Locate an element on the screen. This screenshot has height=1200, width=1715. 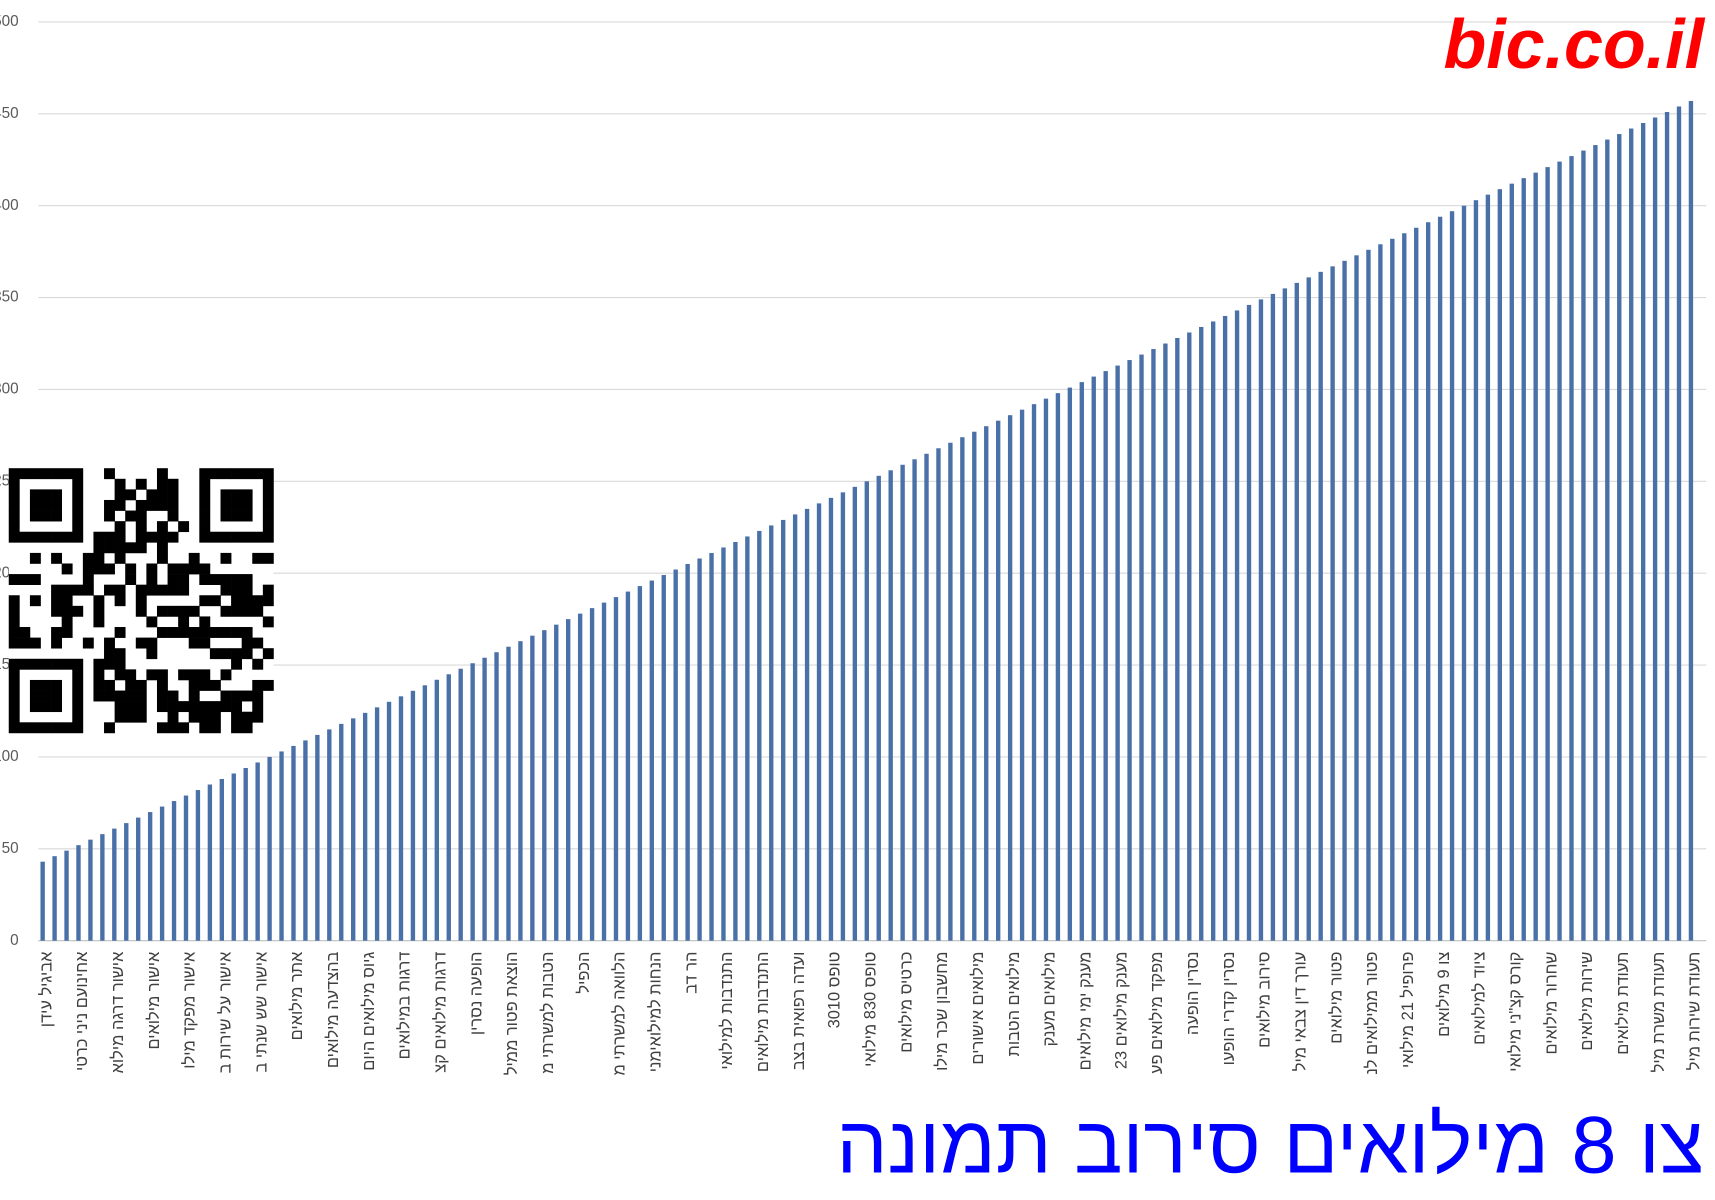
x-tick-label: מילואים הטבות is located at coordinates (1014, 1004).